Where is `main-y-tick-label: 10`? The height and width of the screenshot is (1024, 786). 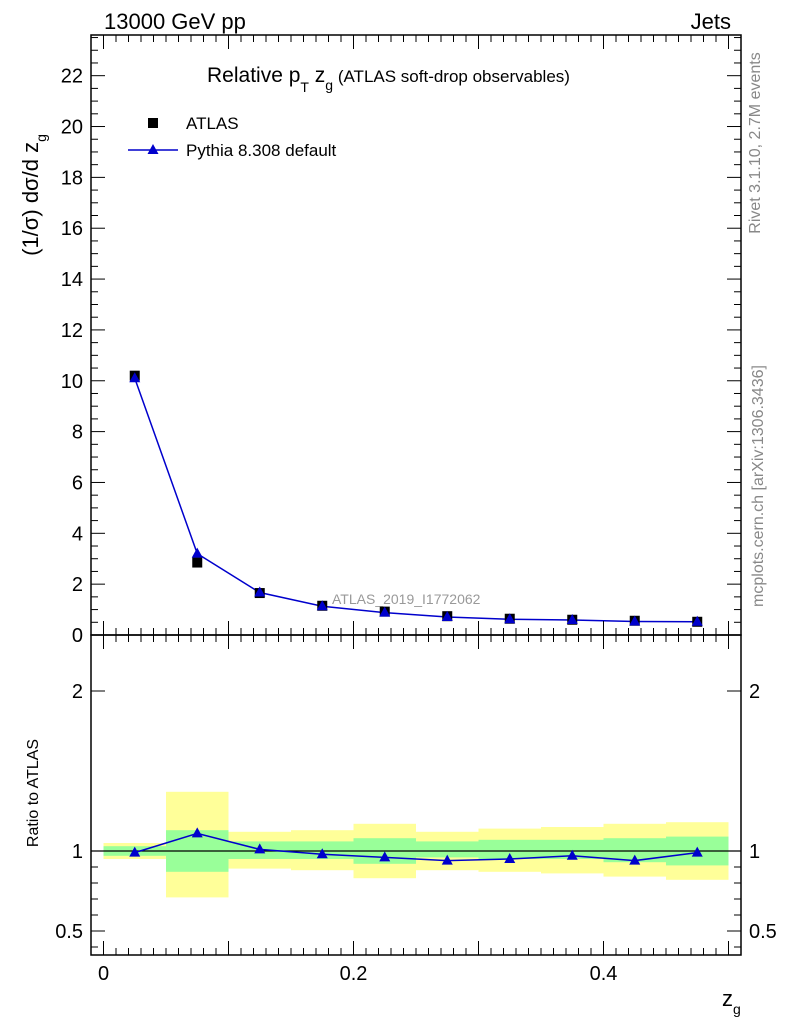 main-y-tick-label: 10 is located at coordinates (72, 382).